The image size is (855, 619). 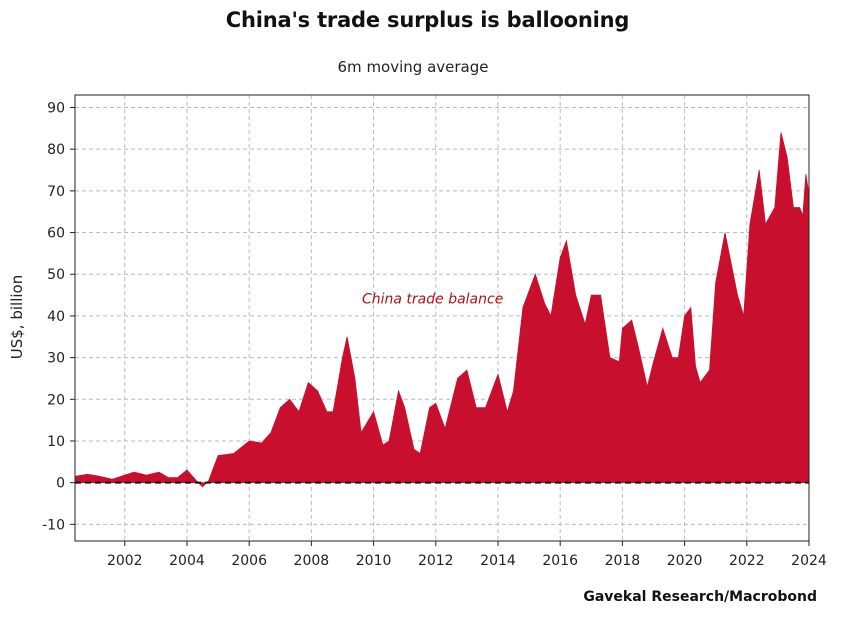 I want to click on y-axis: -10 0 10 20 30 40 50 60 70 80 90, so click(x=58, y=317).